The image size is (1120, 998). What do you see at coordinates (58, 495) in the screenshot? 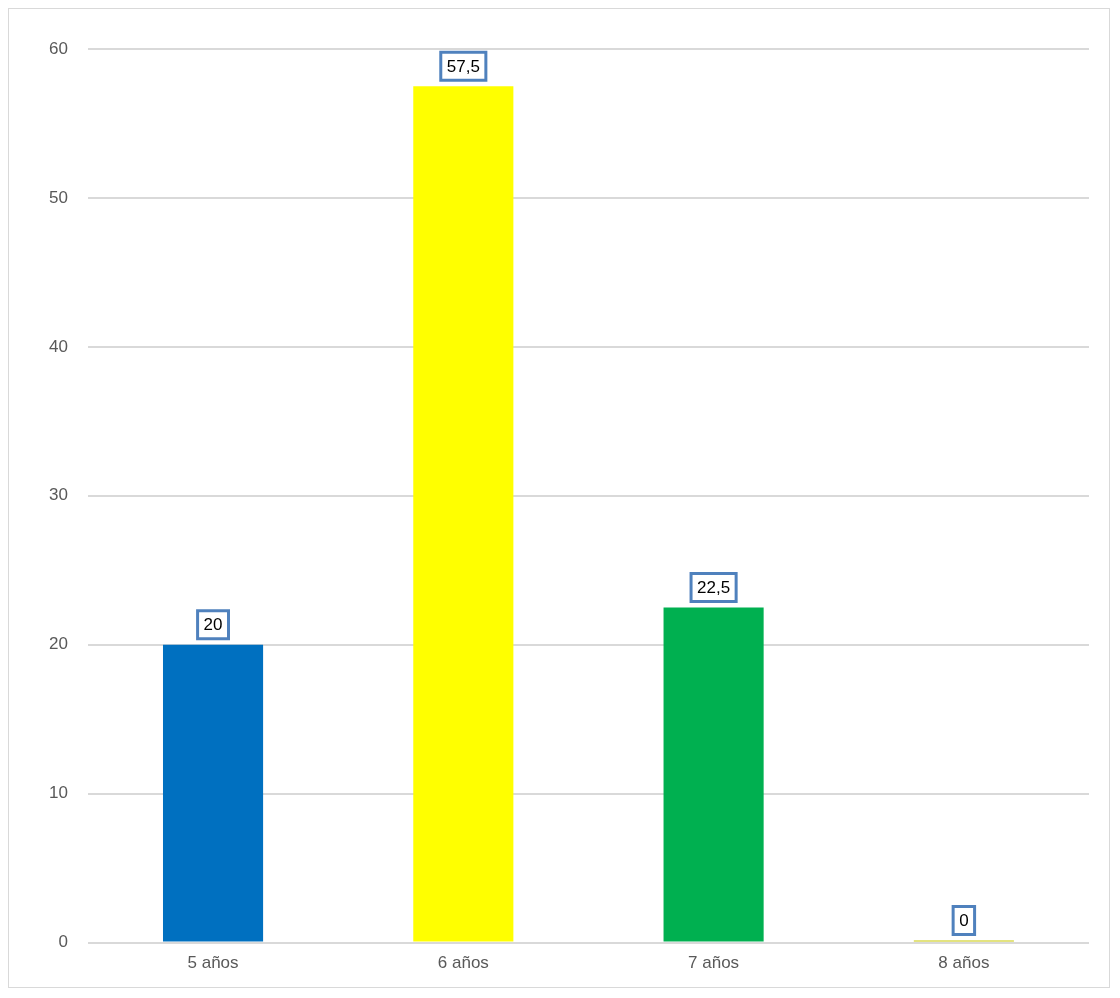
I see `y-tick-label: 30` at bounding box center [58, 495].